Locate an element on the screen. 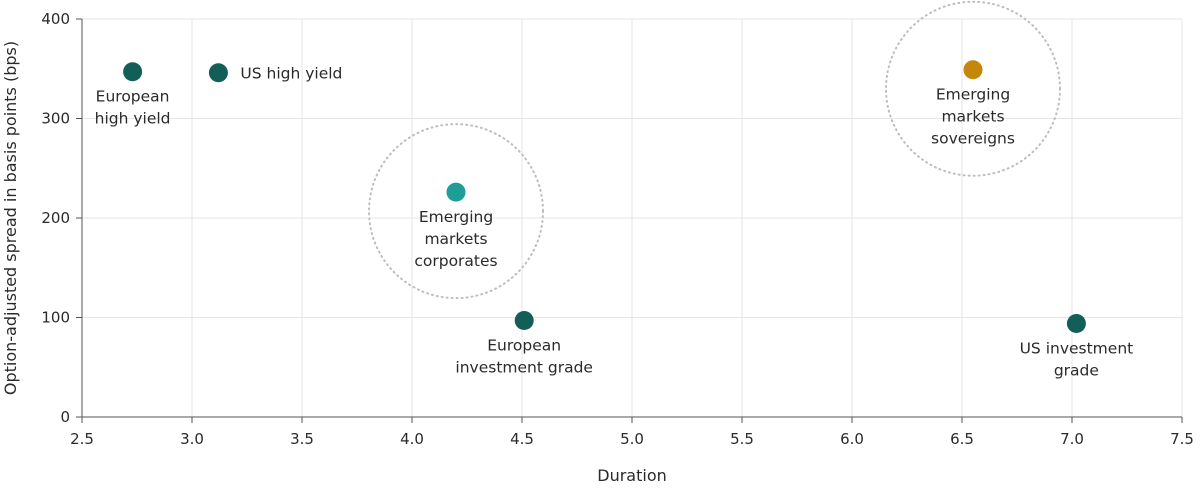 The image size is (1200, 494). point-label: US investment is located at coordinates (1077, 348).